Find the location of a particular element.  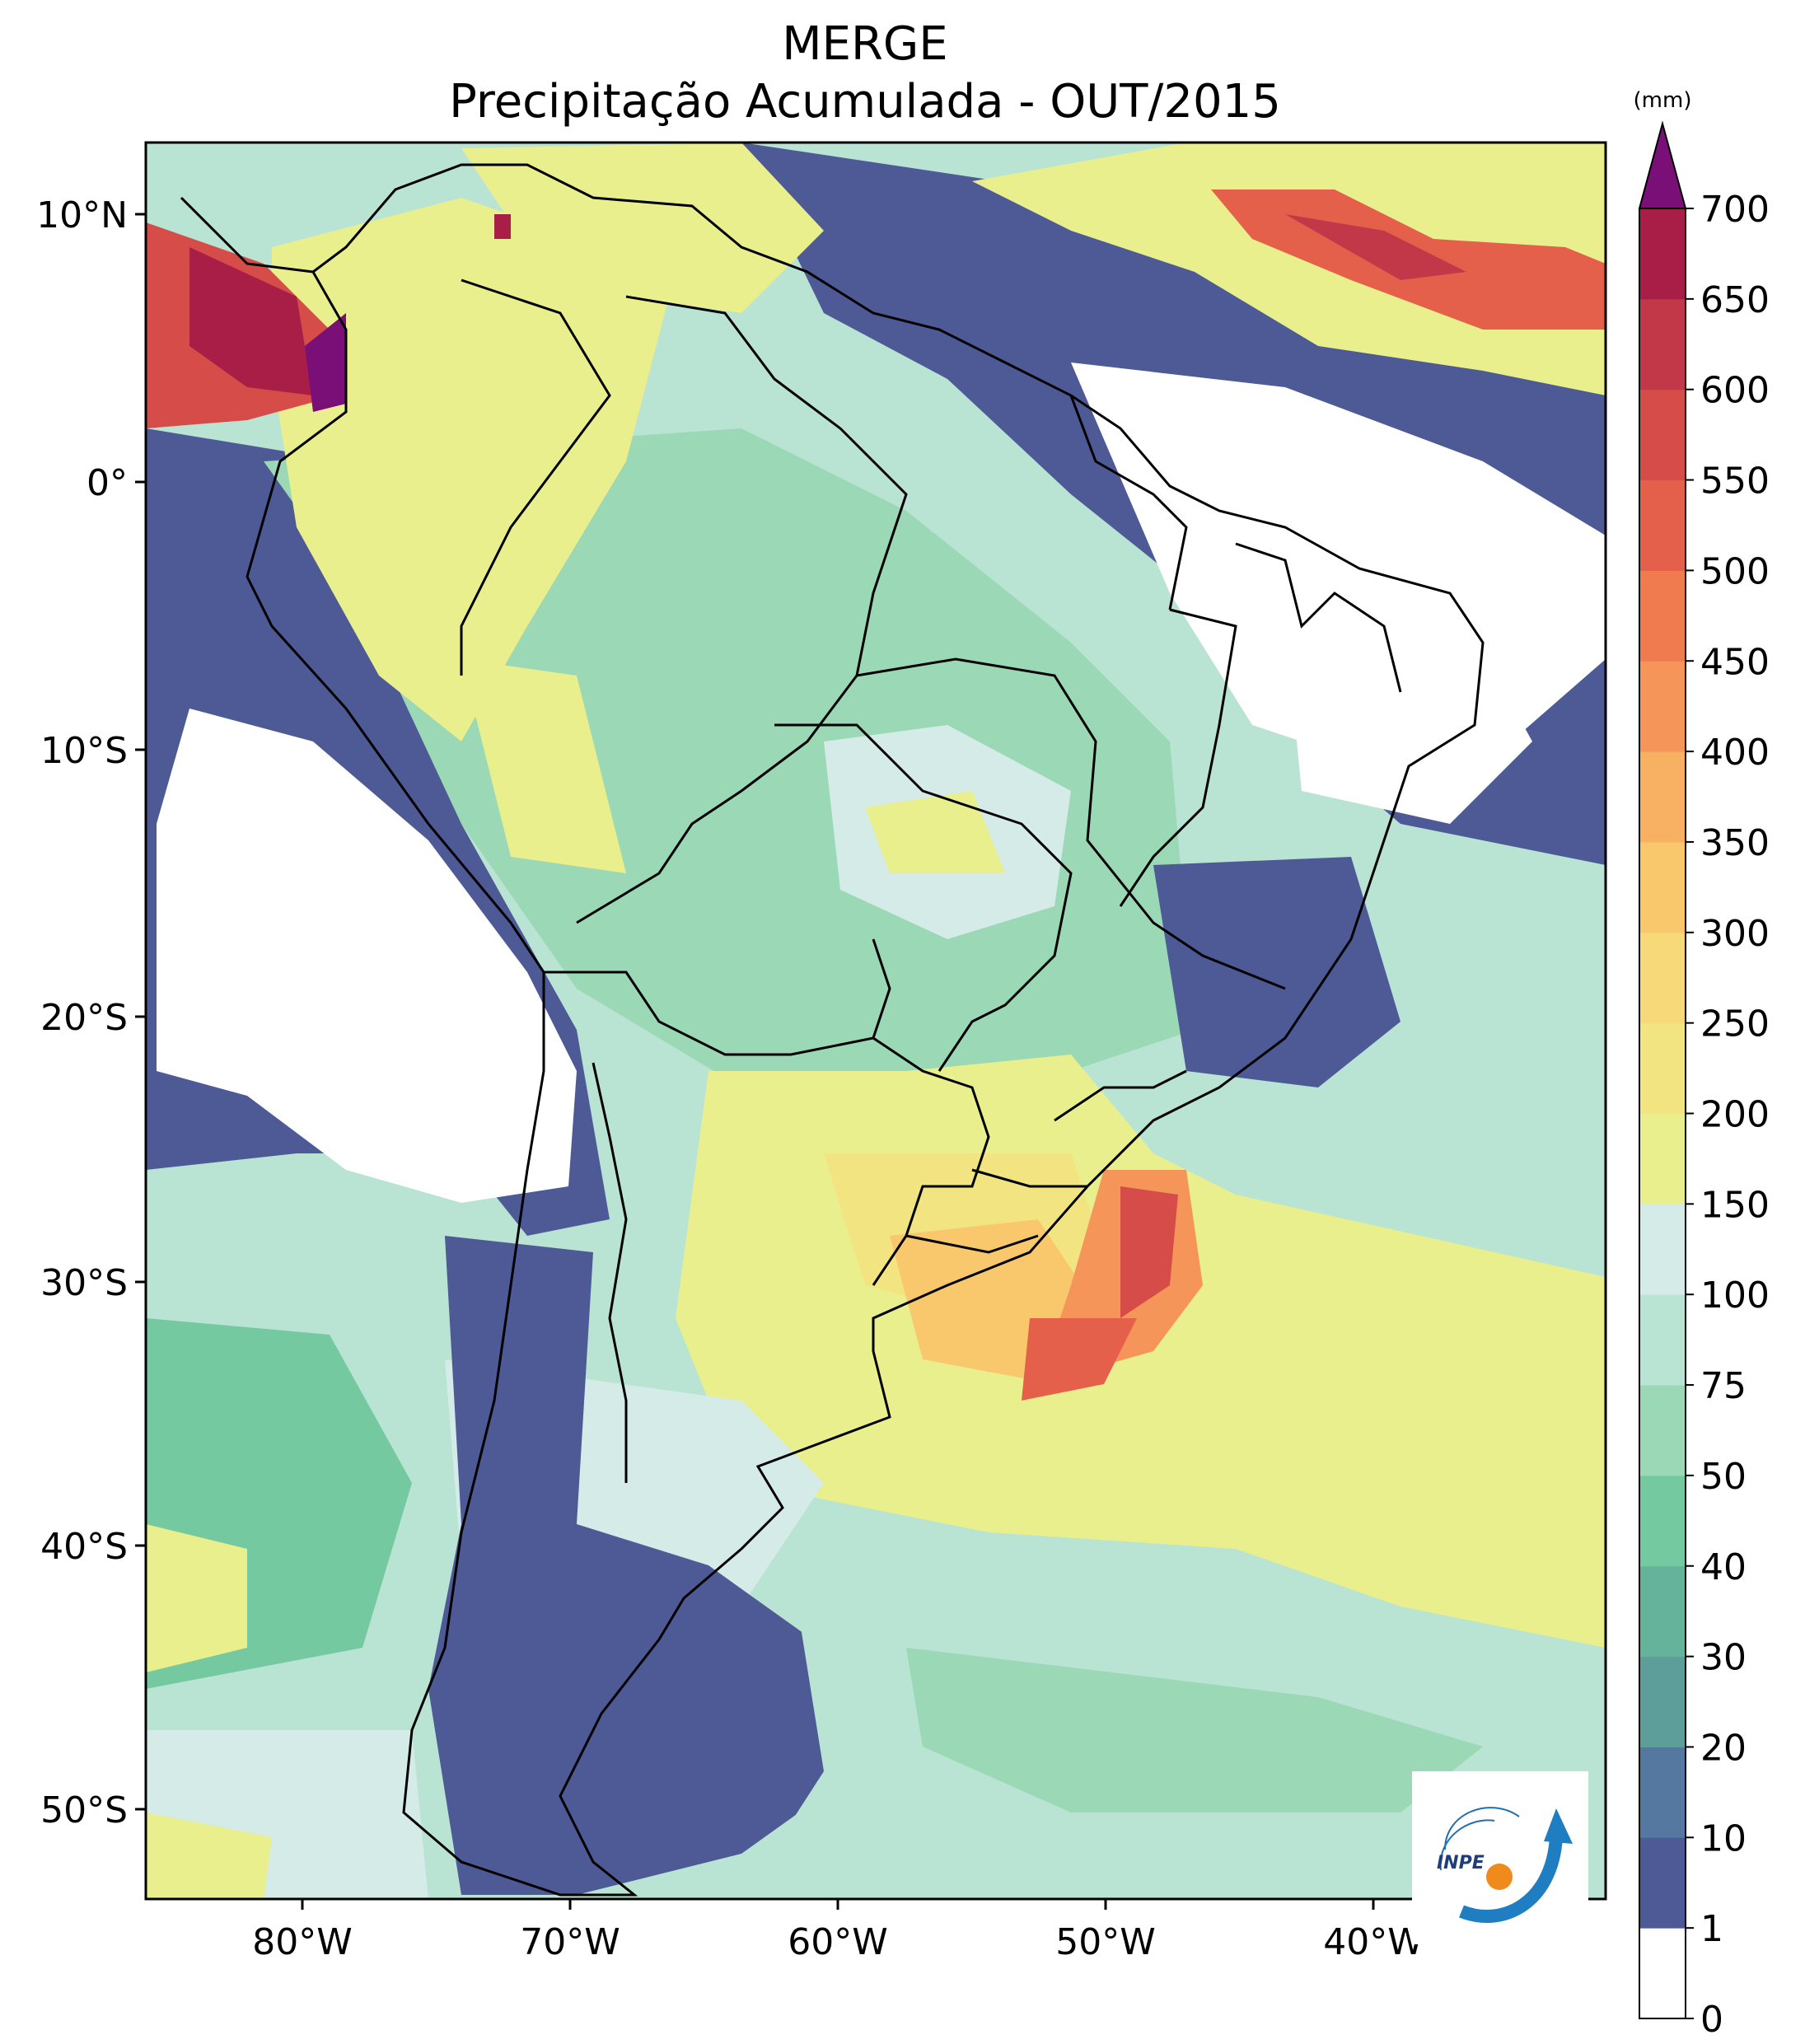

colorbar-level-label: 300 is located at coordinates (1735, 934).